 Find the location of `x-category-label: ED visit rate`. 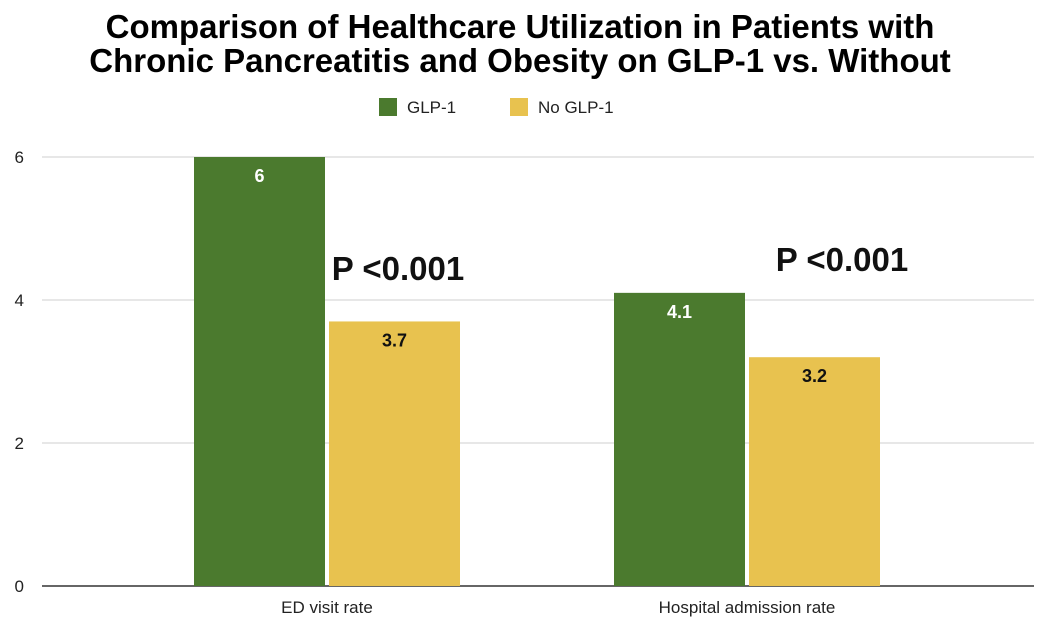

x-category-label: ED visit rate is located at coordinates (327, 607).